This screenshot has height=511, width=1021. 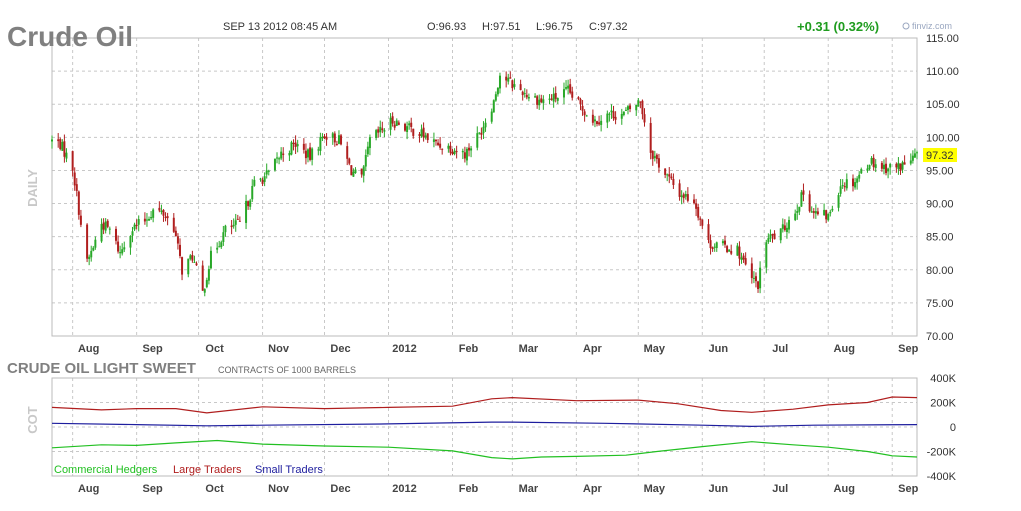 I want to click on legend-small: Small Traders, so click(x=289, y=470).